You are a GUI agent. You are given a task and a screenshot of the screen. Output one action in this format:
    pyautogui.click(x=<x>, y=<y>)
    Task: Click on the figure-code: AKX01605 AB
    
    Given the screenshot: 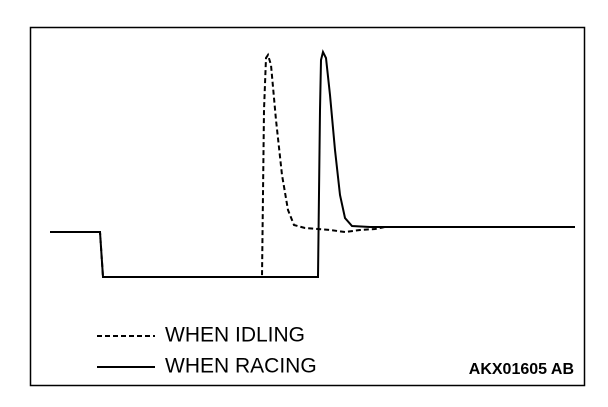 What is the action you would take?
    pyautogui.click(x=521, y=369)
    